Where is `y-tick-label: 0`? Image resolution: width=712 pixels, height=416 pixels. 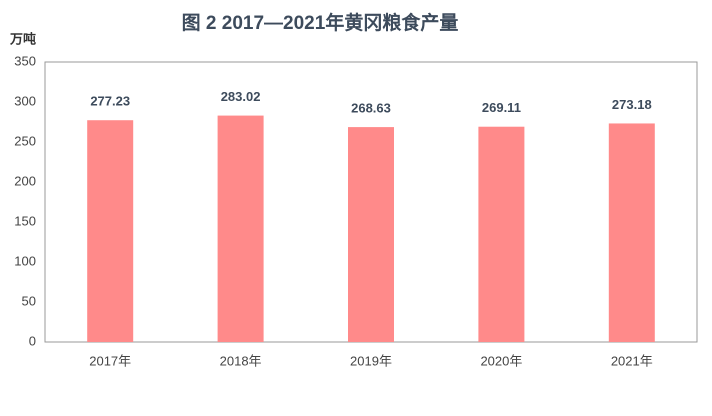 y-tick-label: 0 is located at coordinates (32, 340).